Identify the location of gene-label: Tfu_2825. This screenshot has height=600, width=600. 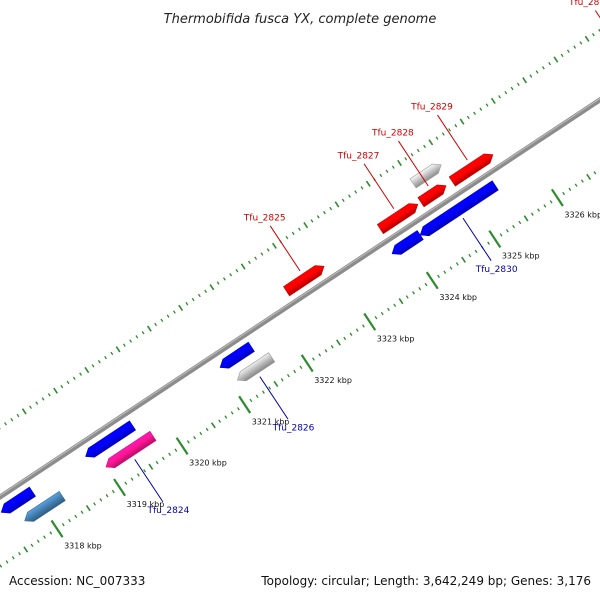
(264, 218).